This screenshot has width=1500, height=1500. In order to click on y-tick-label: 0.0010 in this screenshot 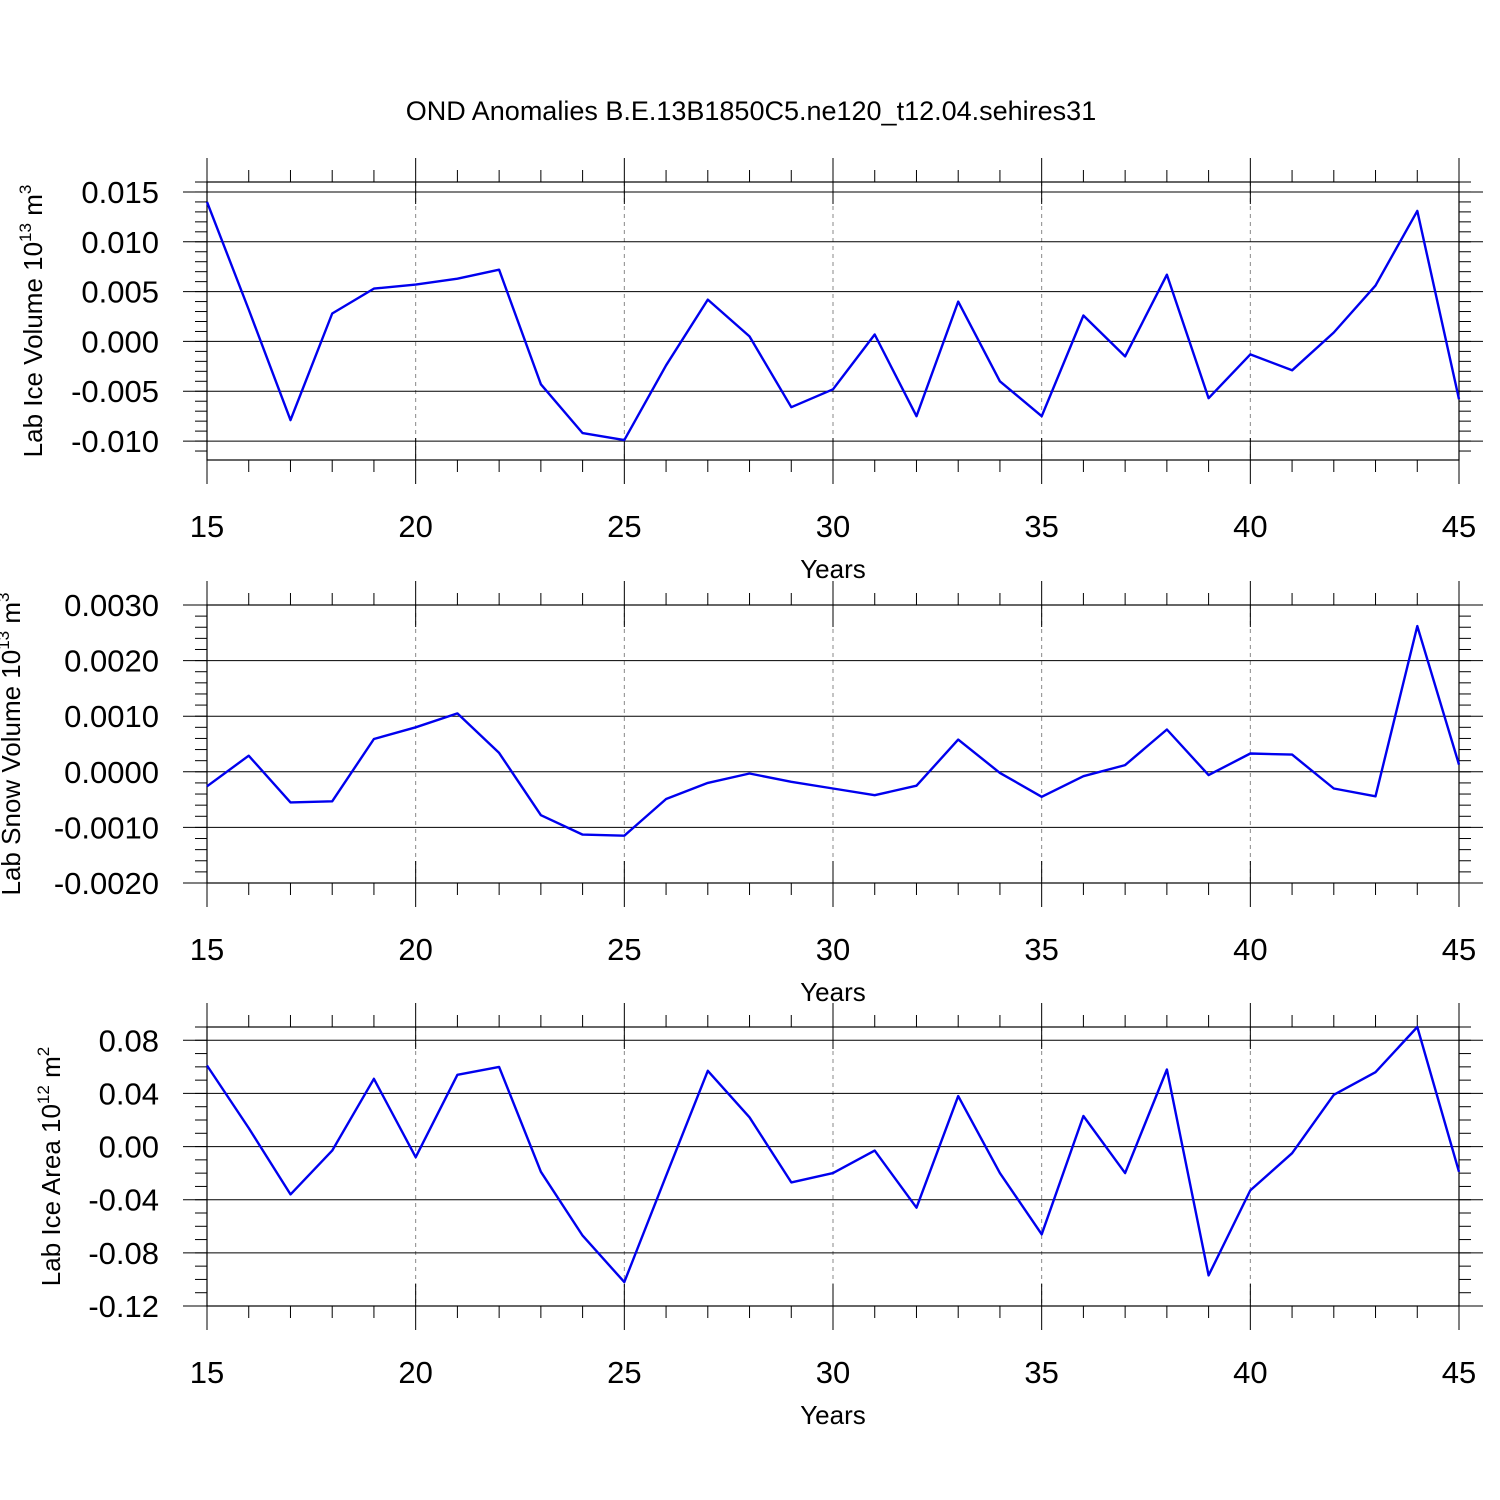, I will do `click(111, 716)`.